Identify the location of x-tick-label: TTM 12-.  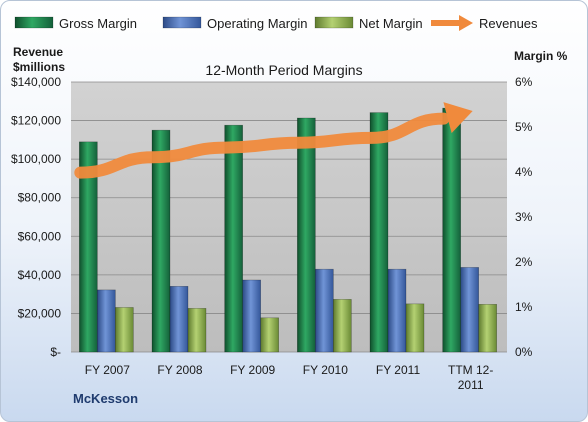
(470, 370).